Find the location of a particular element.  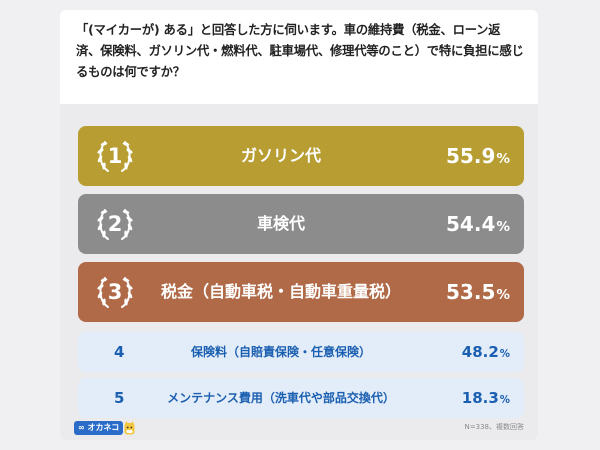

rank-number: 1 is located at coordinates (115, 156).